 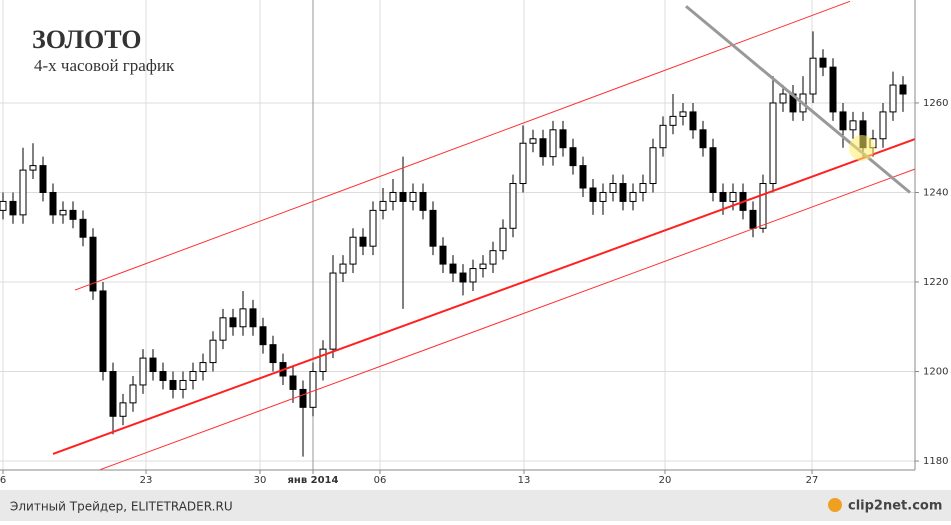 I want to click on x-tick-label: 20, so click(x=665, y=480).